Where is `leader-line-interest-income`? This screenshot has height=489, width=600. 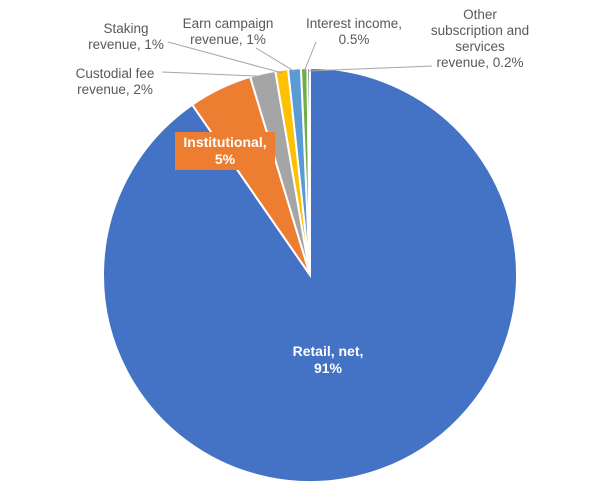
leader-line-interest-income is located at coordinates (310, 56).